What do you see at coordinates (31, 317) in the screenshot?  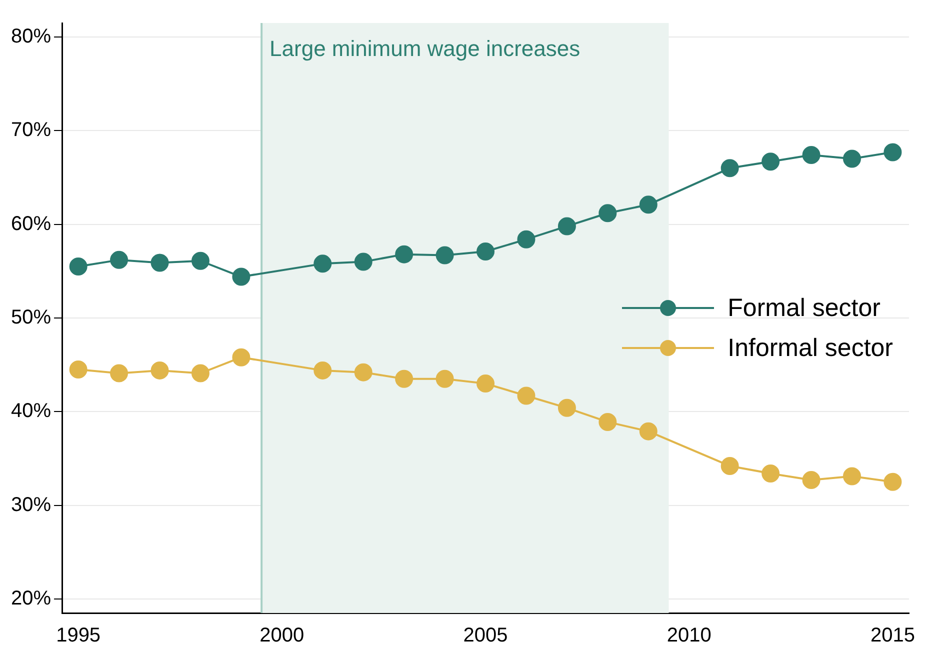 I see `y-tick-label: 50%` at bounding box center [31, 317].